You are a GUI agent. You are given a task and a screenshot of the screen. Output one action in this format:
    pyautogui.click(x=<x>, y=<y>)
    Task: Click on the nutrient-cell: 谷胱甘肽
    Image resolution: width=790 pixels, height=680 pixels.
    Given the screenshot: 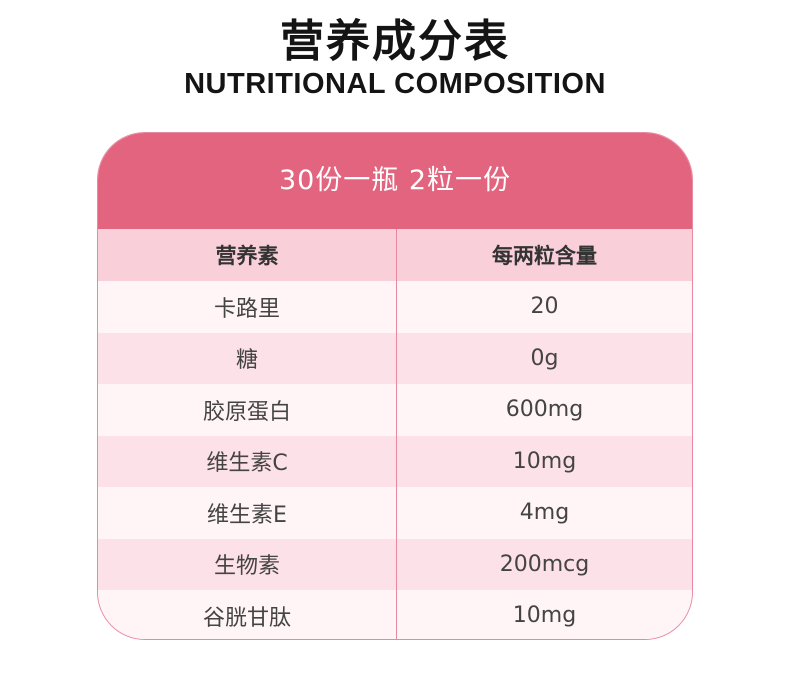 What is the action you would take?
    pyautogui.click(x=247, y=614)
    